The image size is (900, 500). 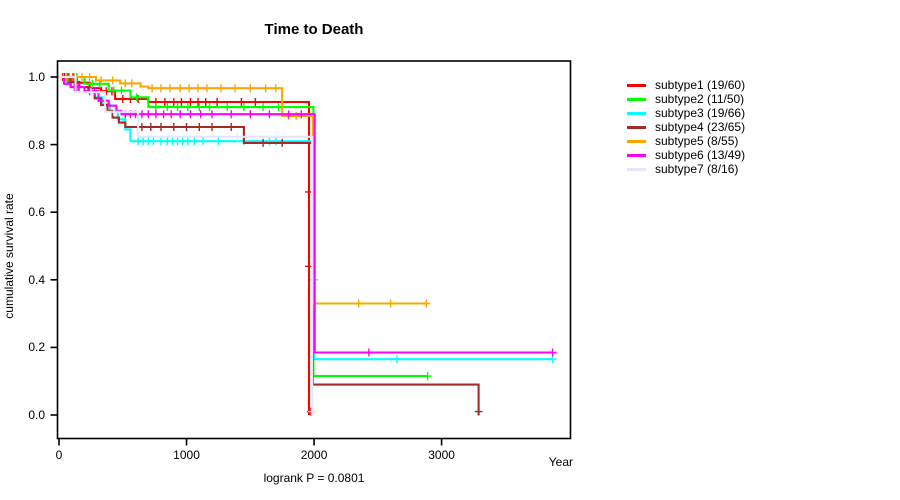 I want to click on legend-swatch-subtype5, so click(x=636, y=141).